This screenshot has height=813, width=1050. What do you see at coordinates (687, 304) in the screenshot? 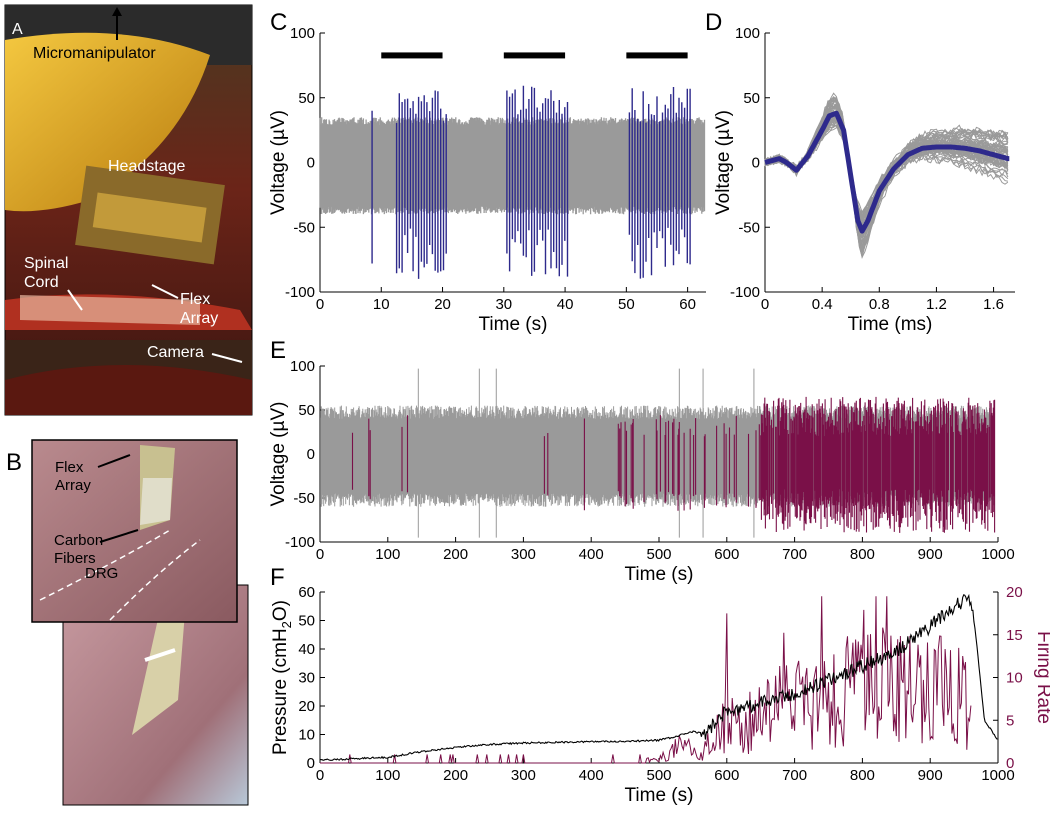
I see `x-tick-label: 60` at bounding box center [687, 304].